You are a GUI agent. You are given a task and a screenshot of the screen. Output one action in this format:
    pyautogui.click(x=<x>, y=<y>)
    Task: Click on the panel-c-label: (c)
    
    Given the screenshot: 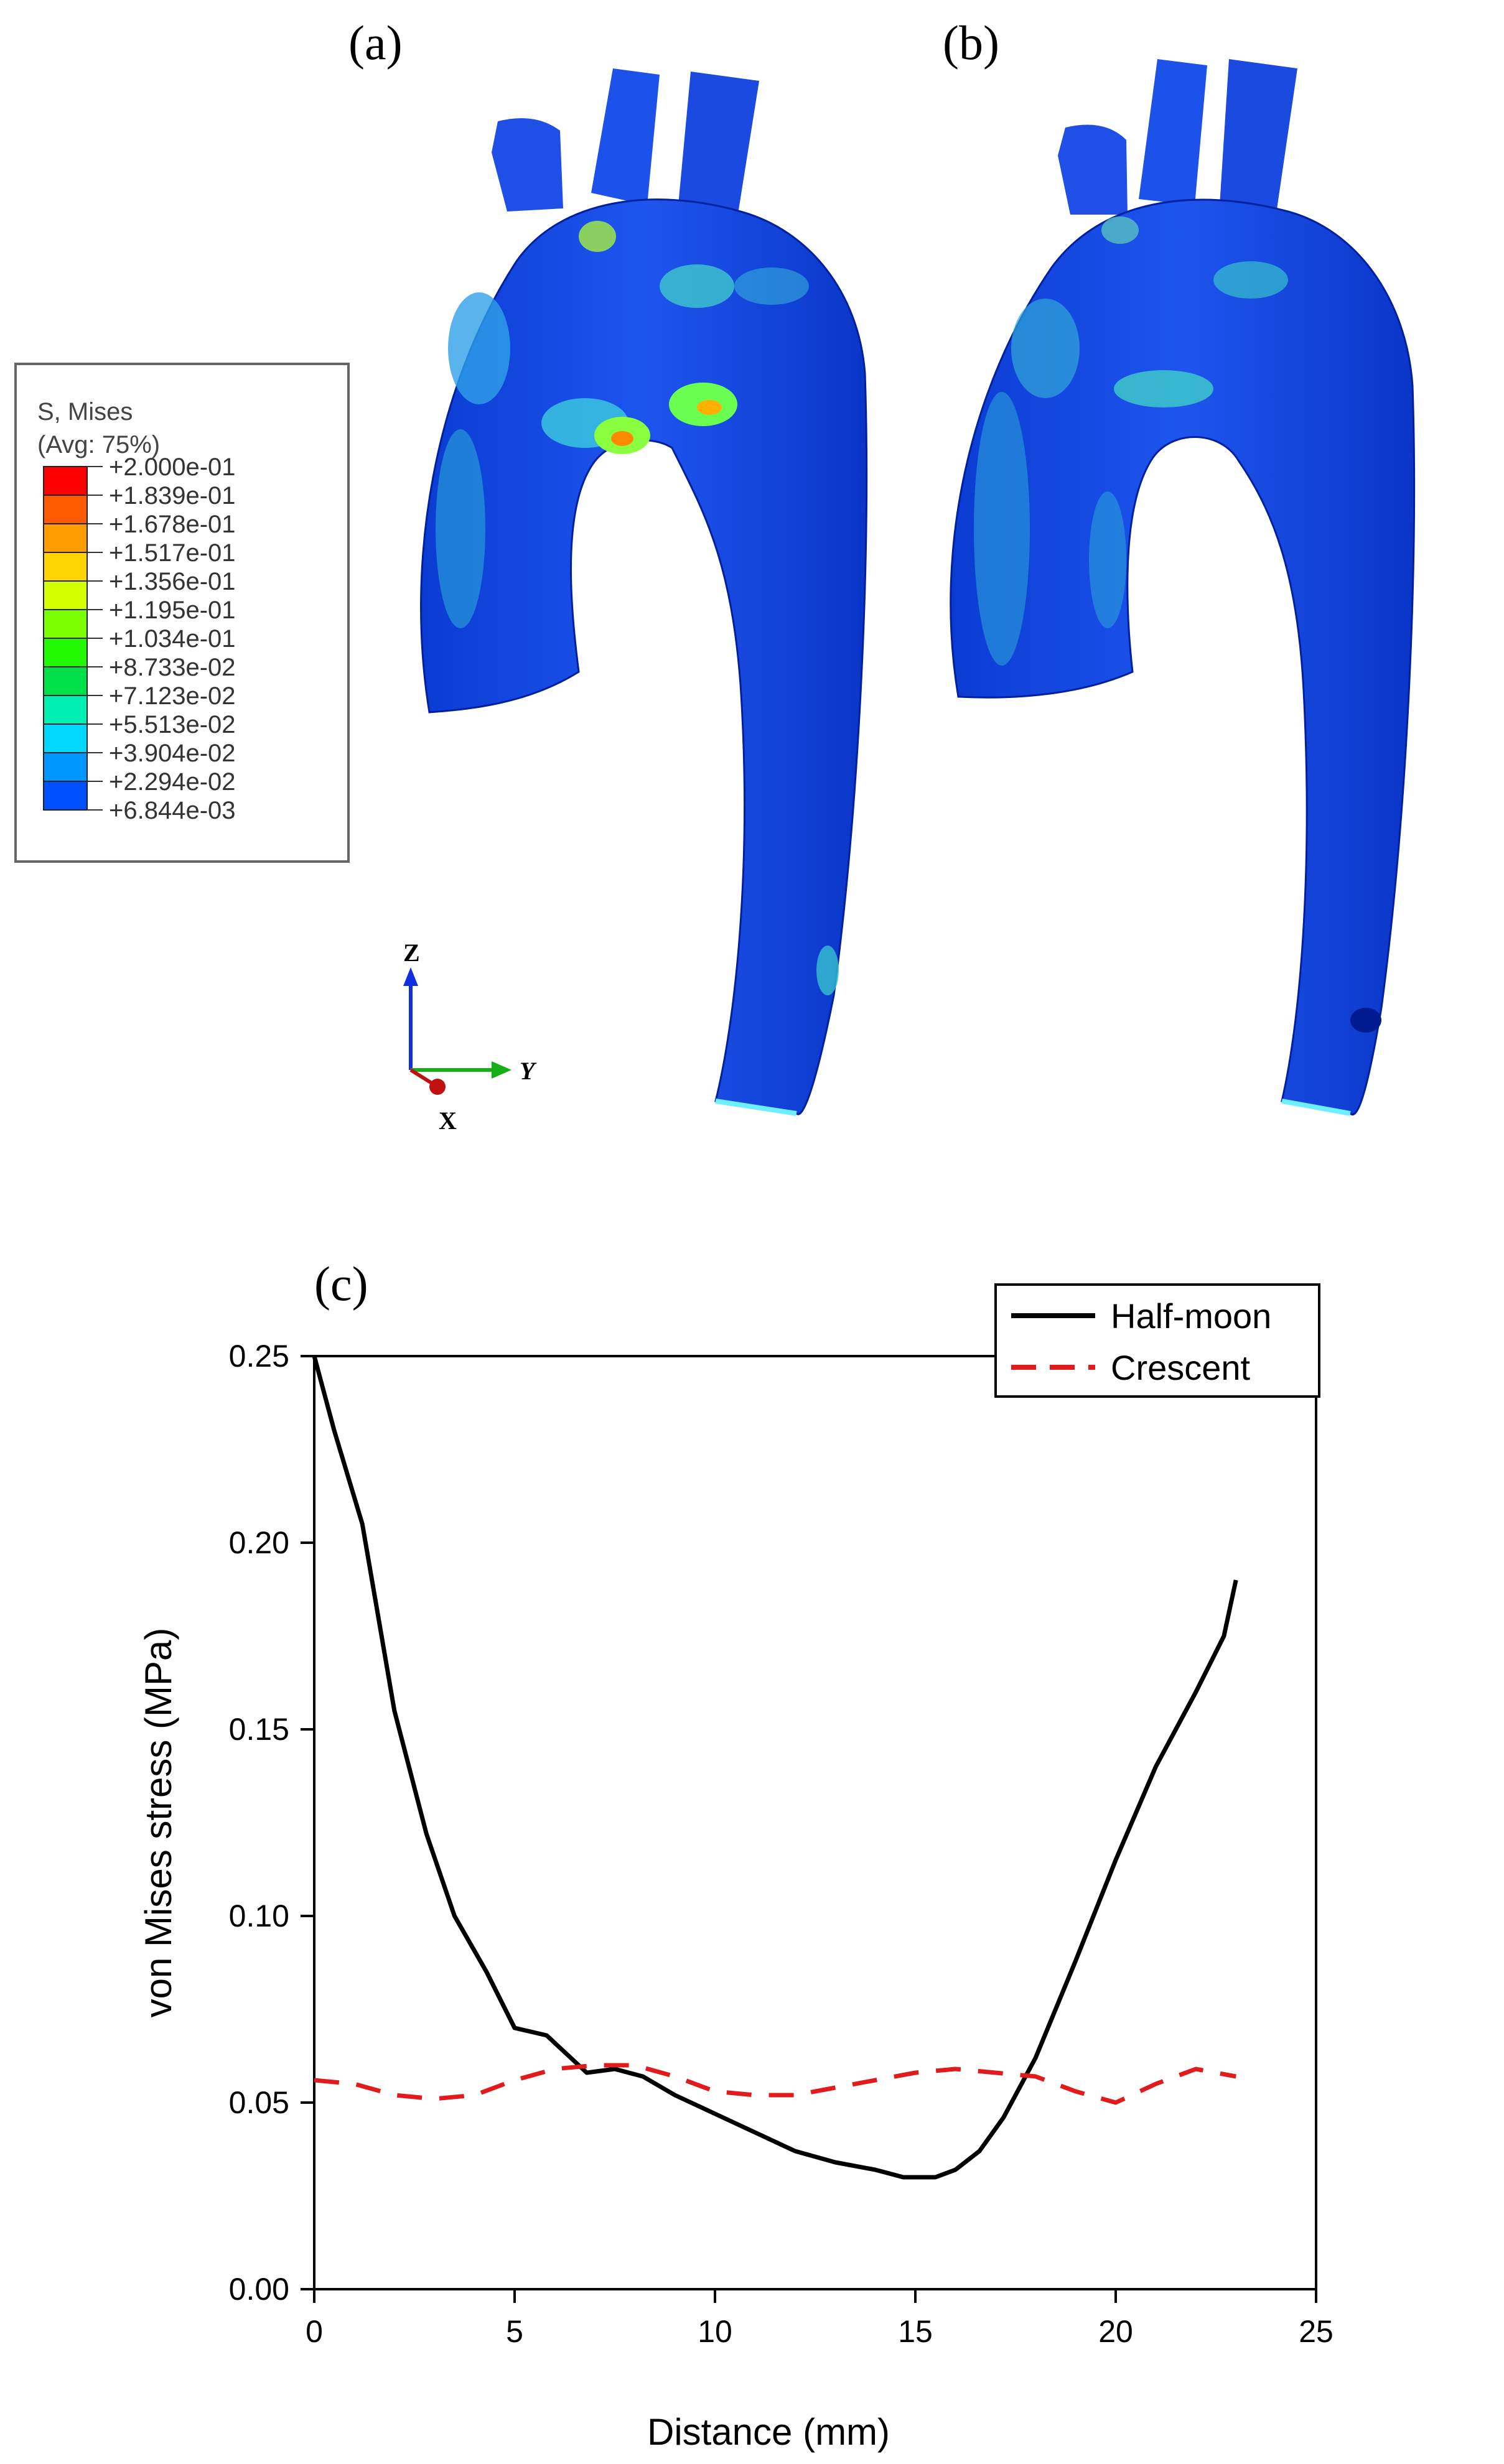 What is the action you would take?
    pyautogui.click(x=341, y=1284)
    